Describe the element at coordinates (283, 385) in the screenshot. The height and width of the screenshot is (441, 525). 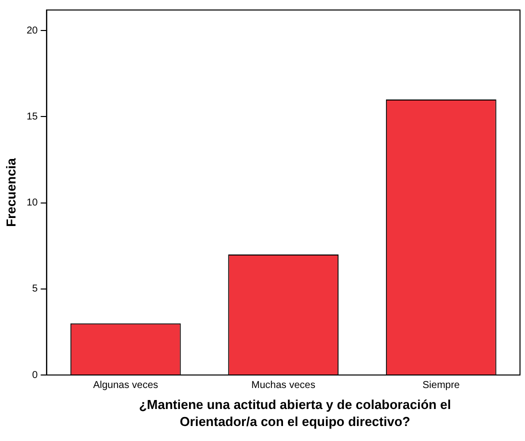
I see `x-tick-label: Muchas veces` at that location.